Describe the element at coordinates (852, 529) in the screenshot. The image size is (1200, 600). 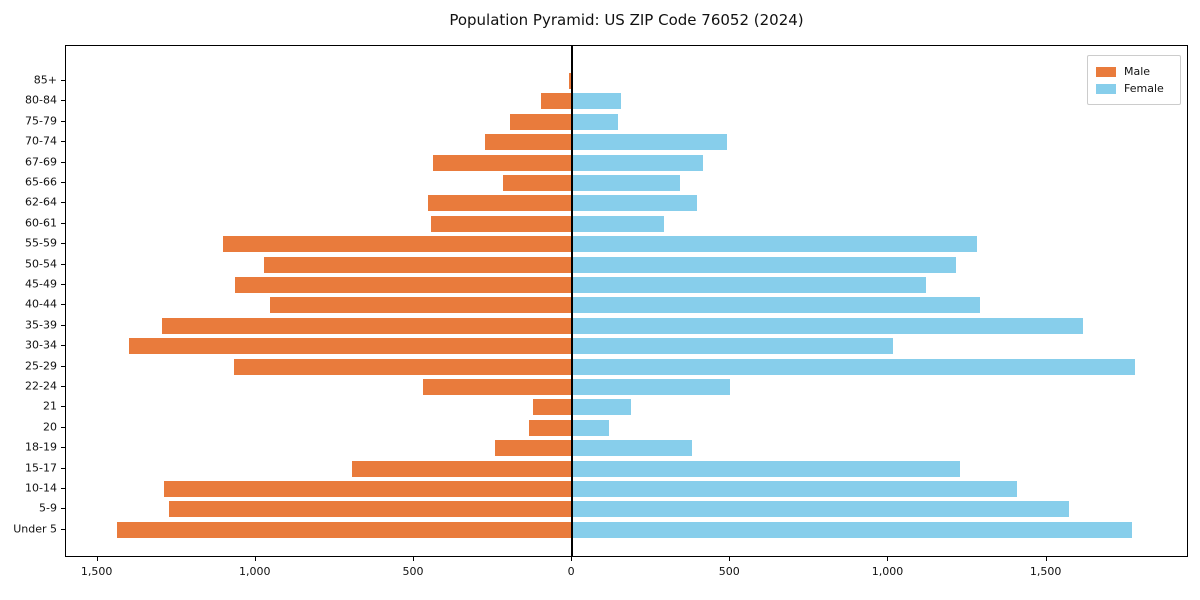
I see `bar-female-Under 5` at that location.